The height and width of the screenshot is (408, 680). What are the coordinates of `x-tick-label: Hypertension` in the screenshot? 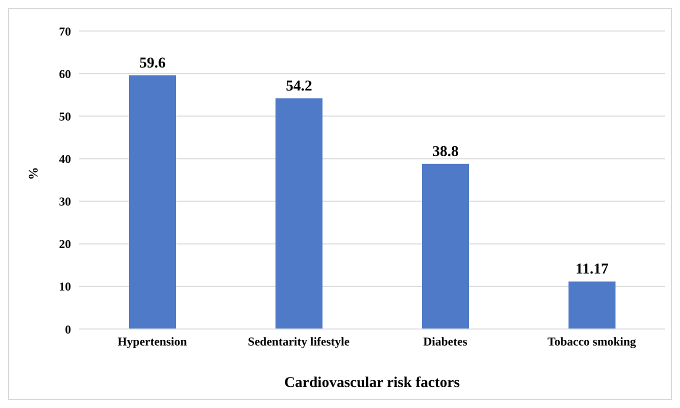 It's located at (153, 341).